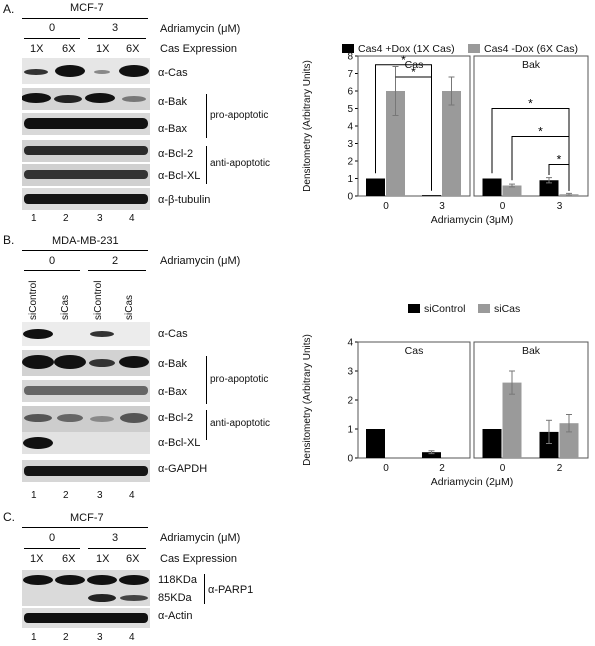 Image resolution: width=595 pixels, height=646 pixels. What do you see at coordinates (103, 49) in the screenshot?
I see `panel-a-cond-3: 1X` at bounding box center [103, 49].